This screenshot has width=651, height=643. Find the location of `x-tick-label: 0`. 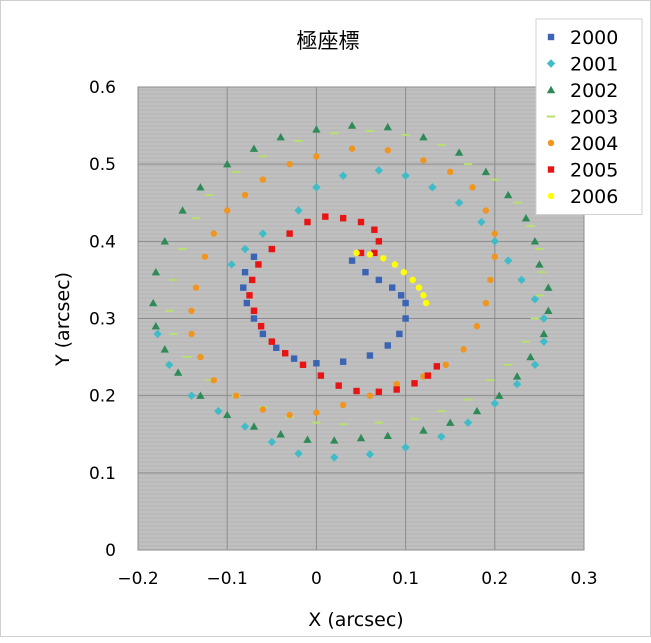

x-tick-label: 0 is located at coordinates (316, 579).